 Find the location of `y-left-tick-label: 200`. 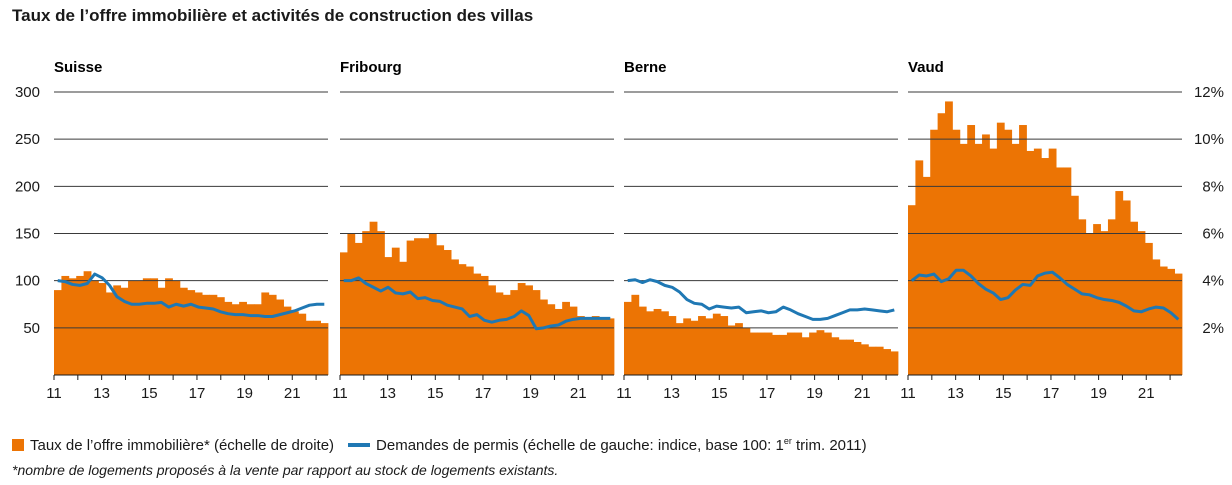

y-left-tick-label: 200 is located at coordinates (27, 186).